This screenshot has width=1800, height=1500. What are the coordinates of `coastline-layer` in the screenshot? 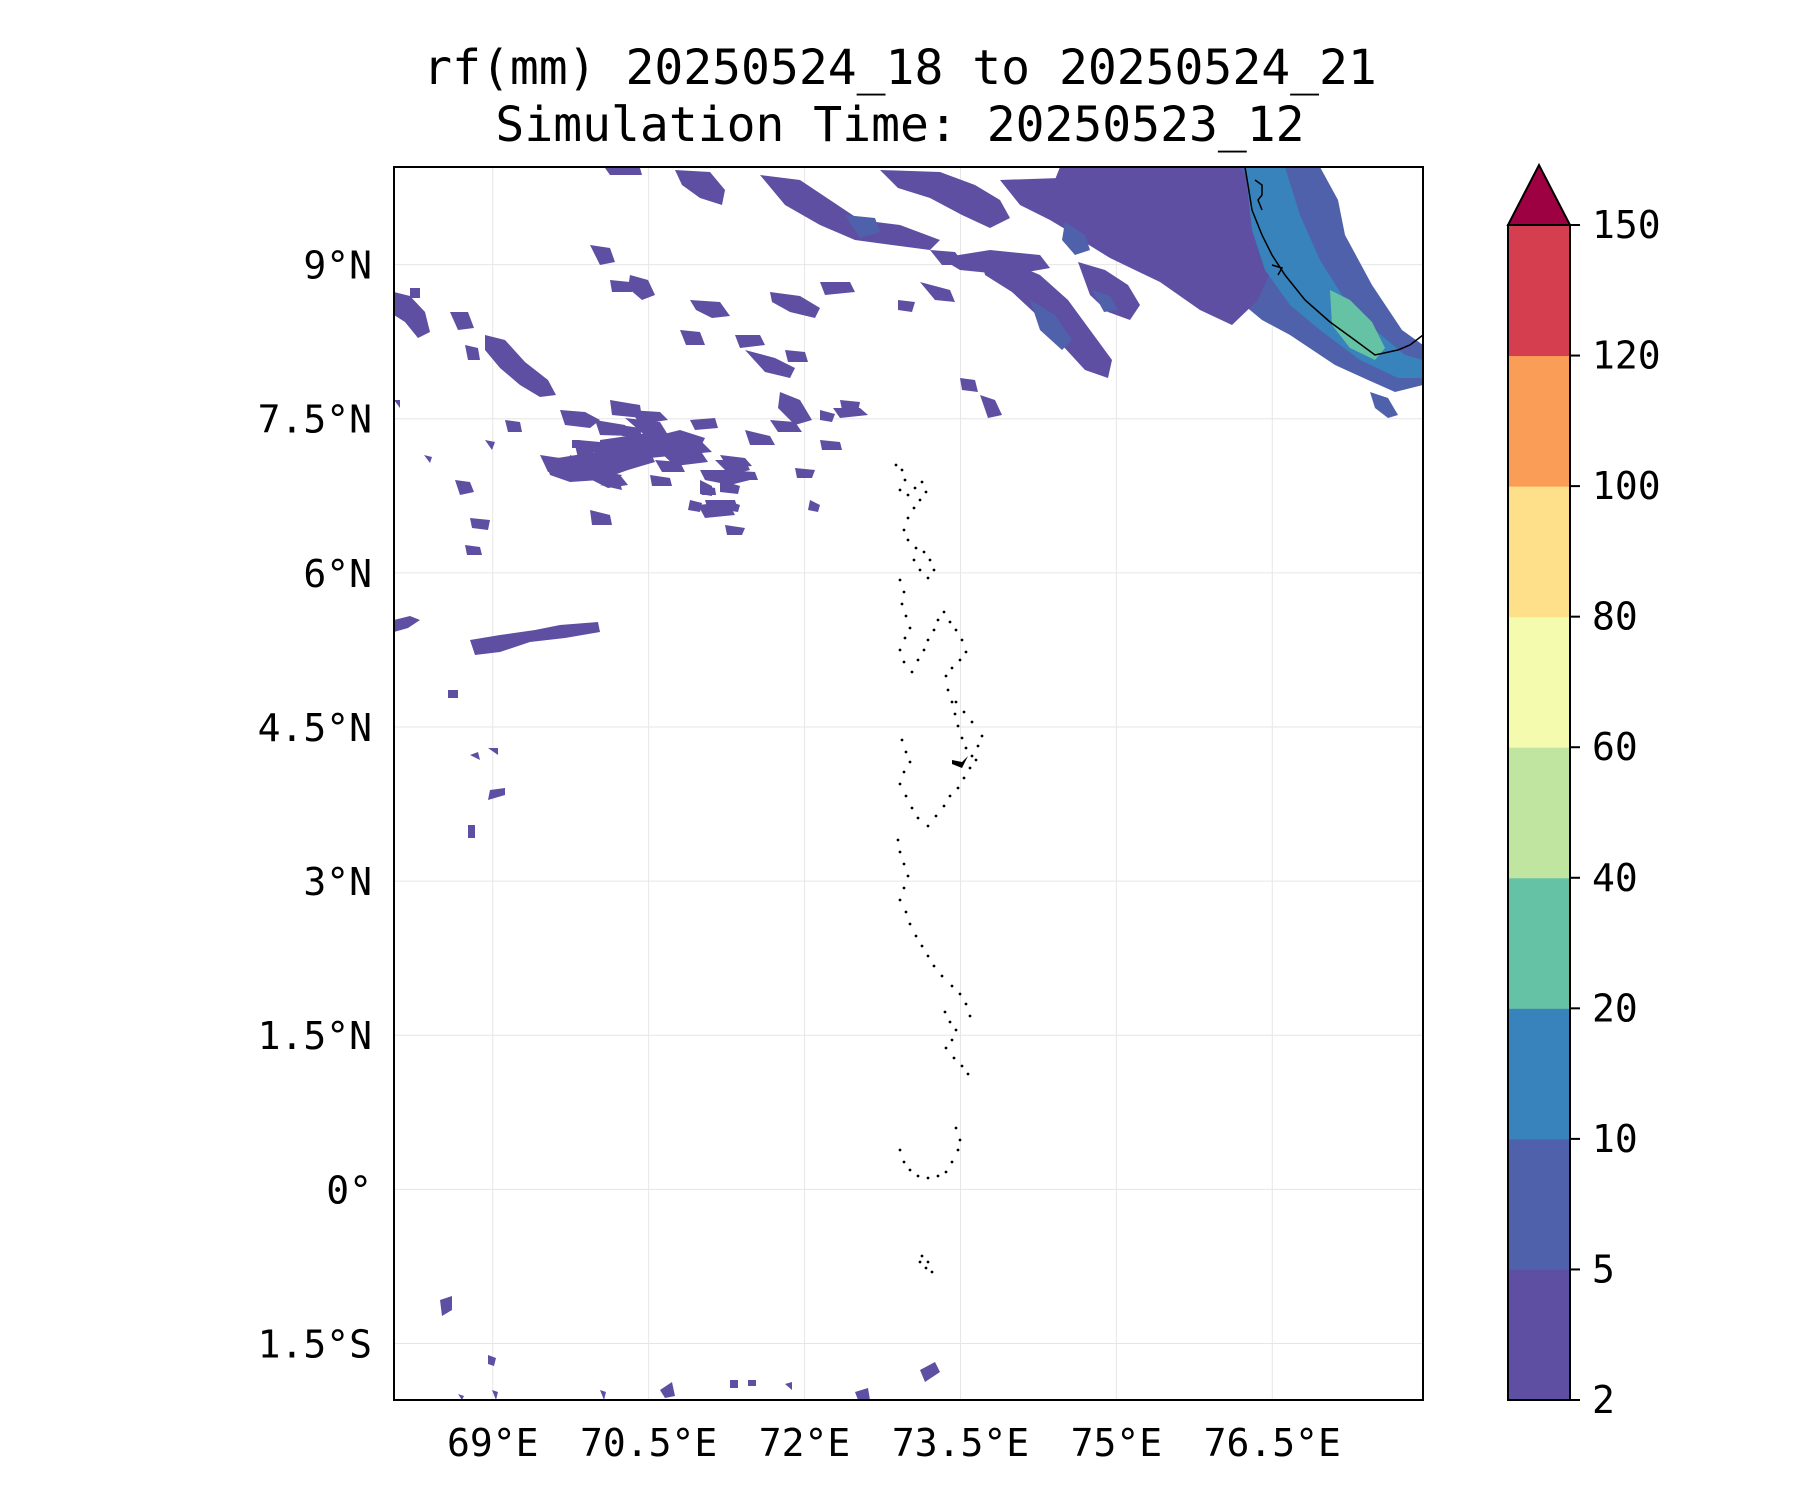 It's located at (1333, 261).